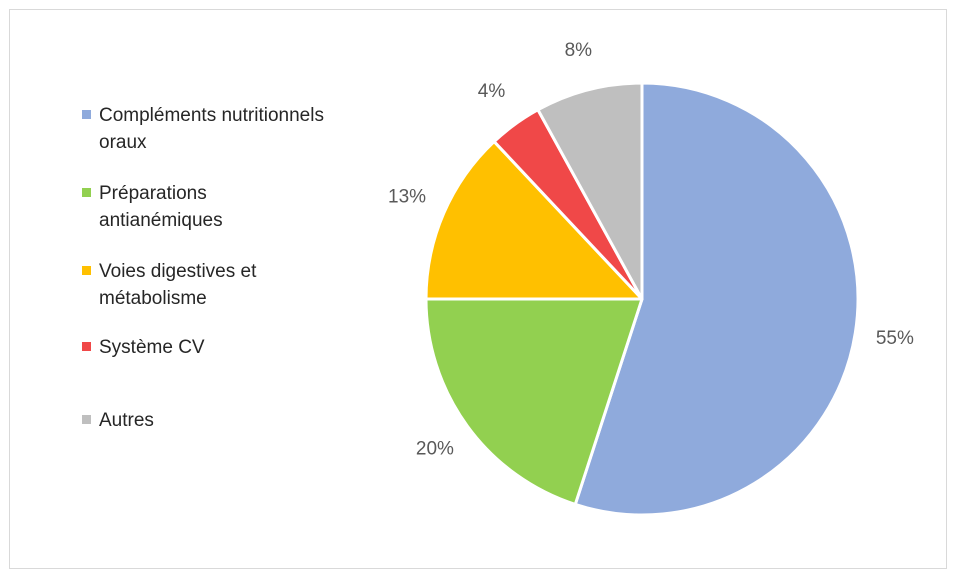  I want to click on legend-label-autres: Autres, so click(126, 420).